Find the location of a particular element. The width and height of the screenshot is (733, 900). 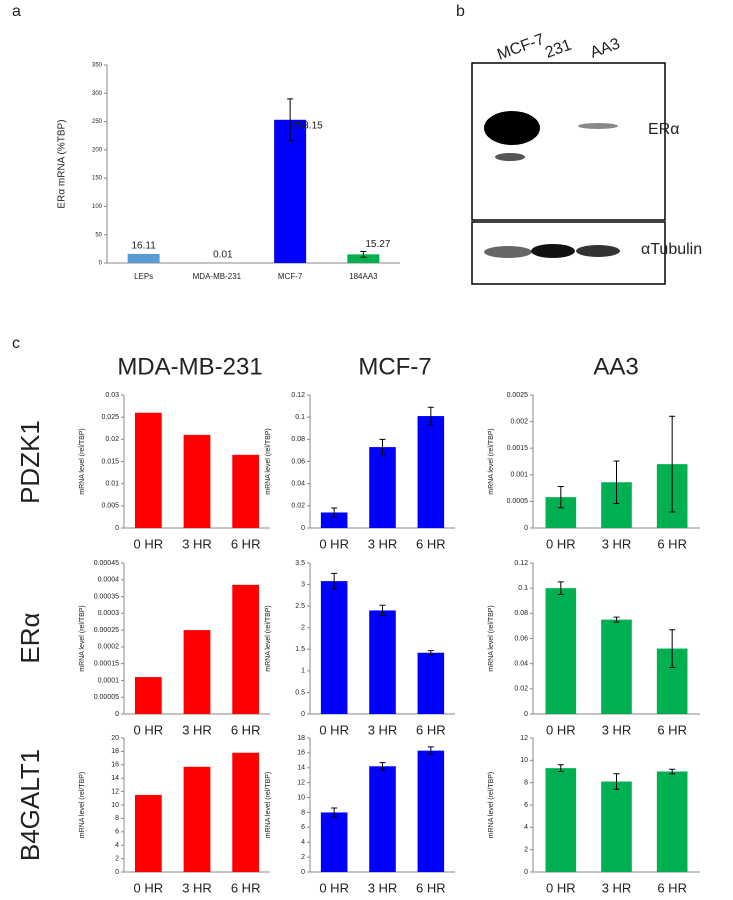

panel-label: c is located at coordinates (16, 343).